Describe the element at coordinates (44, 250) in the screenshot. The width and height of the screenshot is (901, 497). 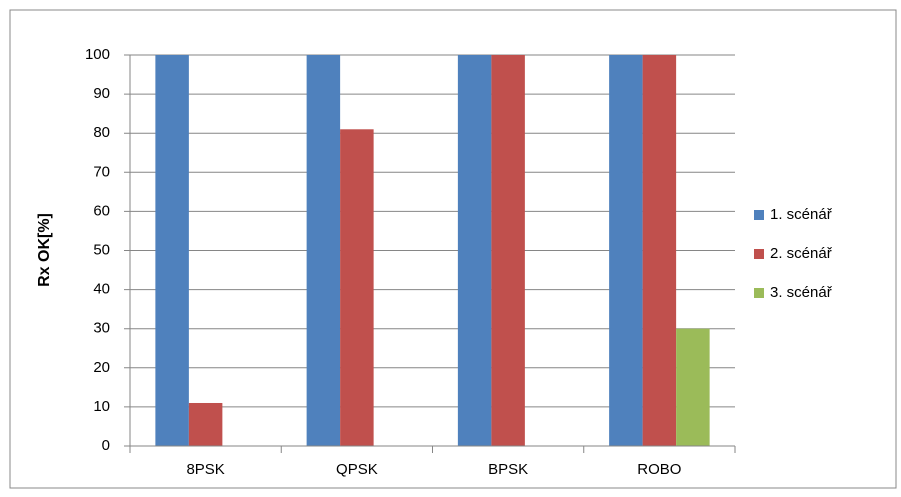
I see `y-axis-label: Rx OK[%]` at that location.